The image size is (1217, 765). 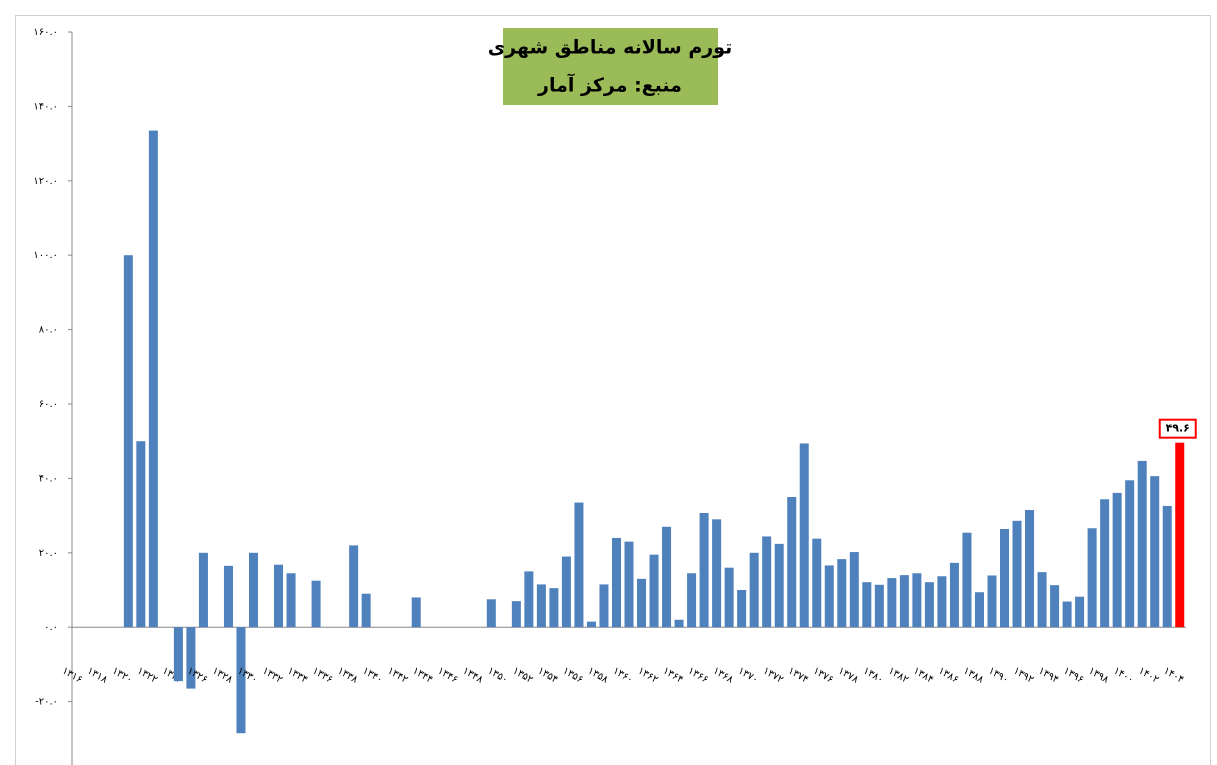 I want to click on x-tick-label: ۱۳۶۴, so click(x=673, y=675).